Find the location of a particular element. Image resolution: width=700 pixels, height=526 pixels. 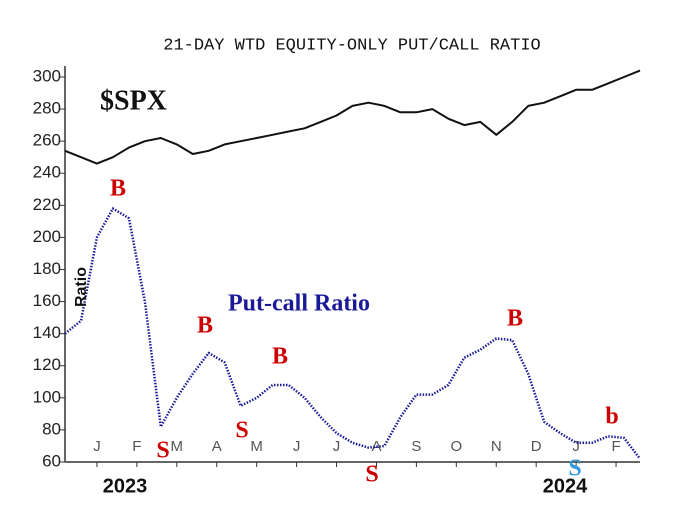

y-tick-label: 260 is located at coordinates (47, 140).